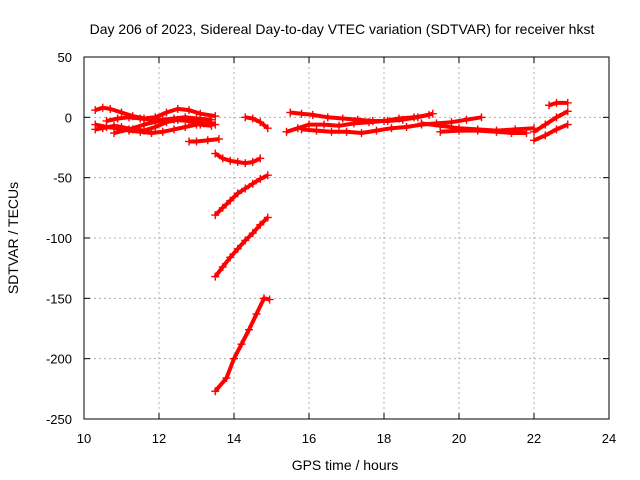 The height and width of the screenshot is (480, 640). I want to click on x-tick-label: 12, so click(159, 438).